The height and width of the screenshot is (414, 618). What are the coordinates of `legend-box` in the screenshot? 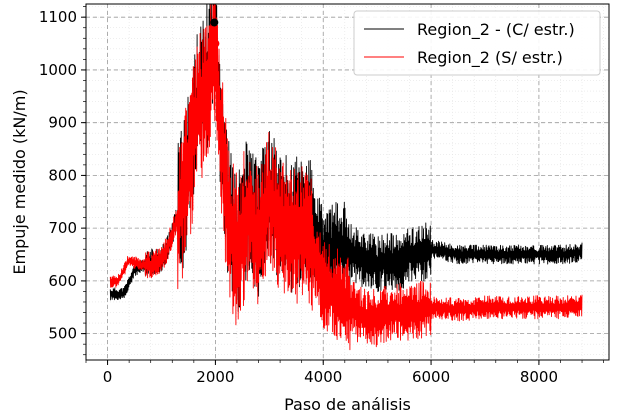 It's located at (477, 43).